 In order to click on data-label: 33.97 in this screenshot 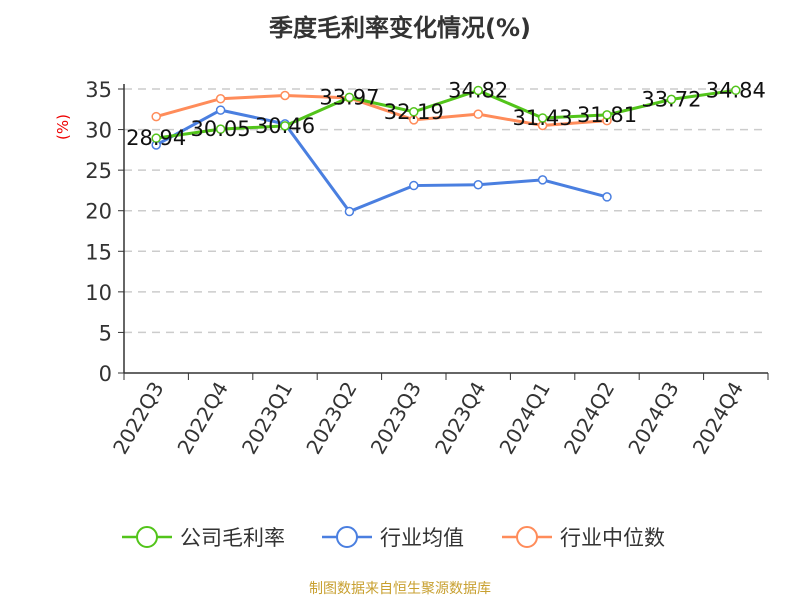, I will do `click(349, 97)`.